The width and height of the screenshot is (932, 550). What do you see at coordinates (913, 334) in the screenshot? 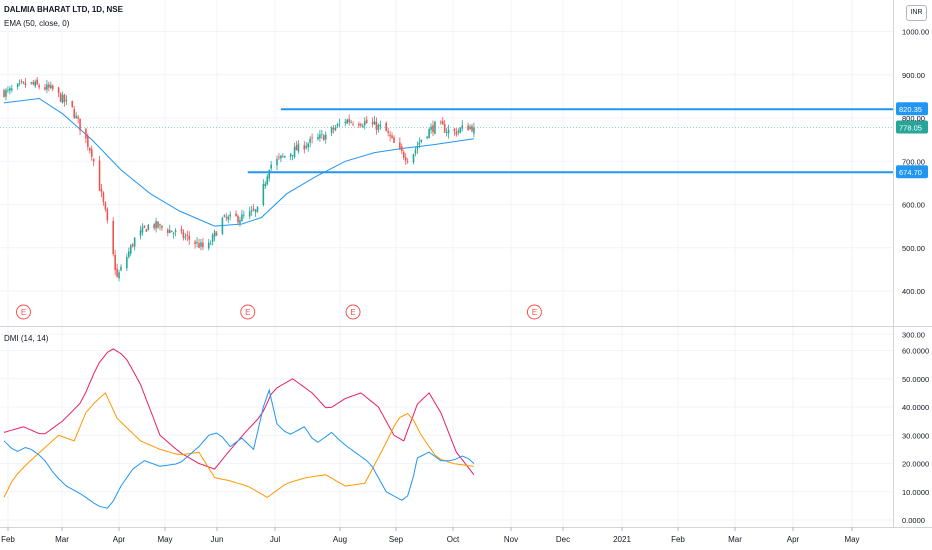
I see `price-tick-label: 300.00` at bounding box center [913, 334].